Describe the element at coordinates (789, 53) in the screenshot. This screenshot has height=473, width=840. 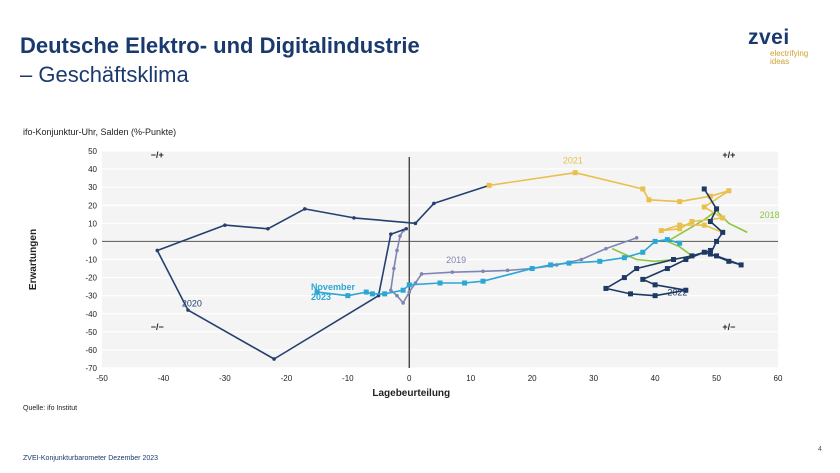
I see `logo-tagline-line1: electrifying` at that location.